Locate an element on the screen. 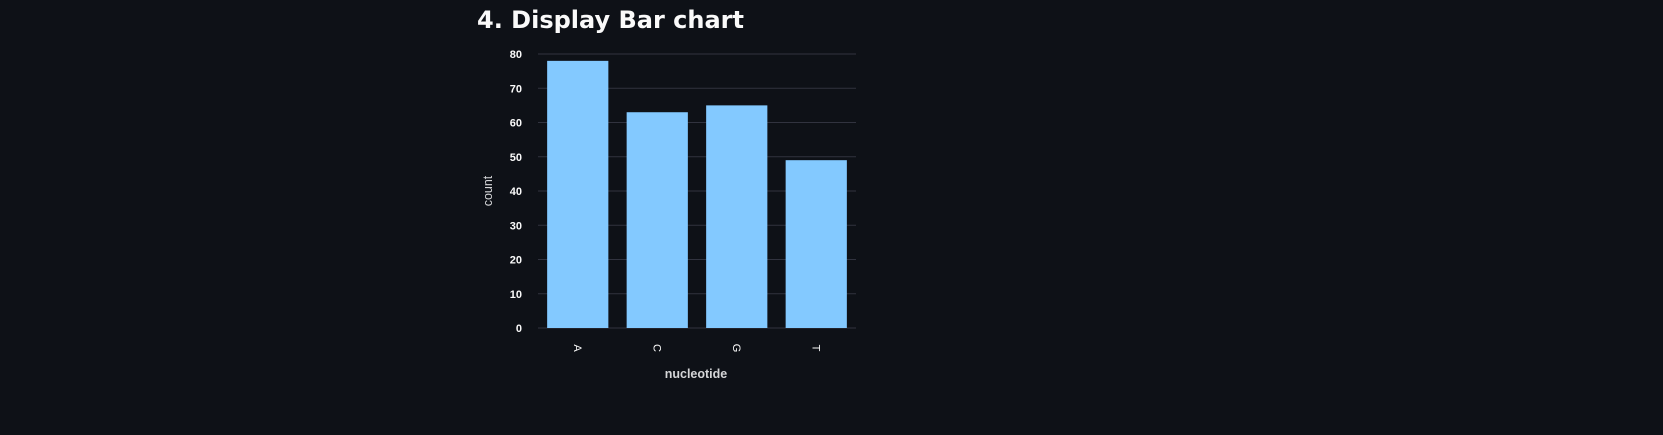 The image size is (1663, 435). y-tick-label: 40 is located at coordinates (516, 192).